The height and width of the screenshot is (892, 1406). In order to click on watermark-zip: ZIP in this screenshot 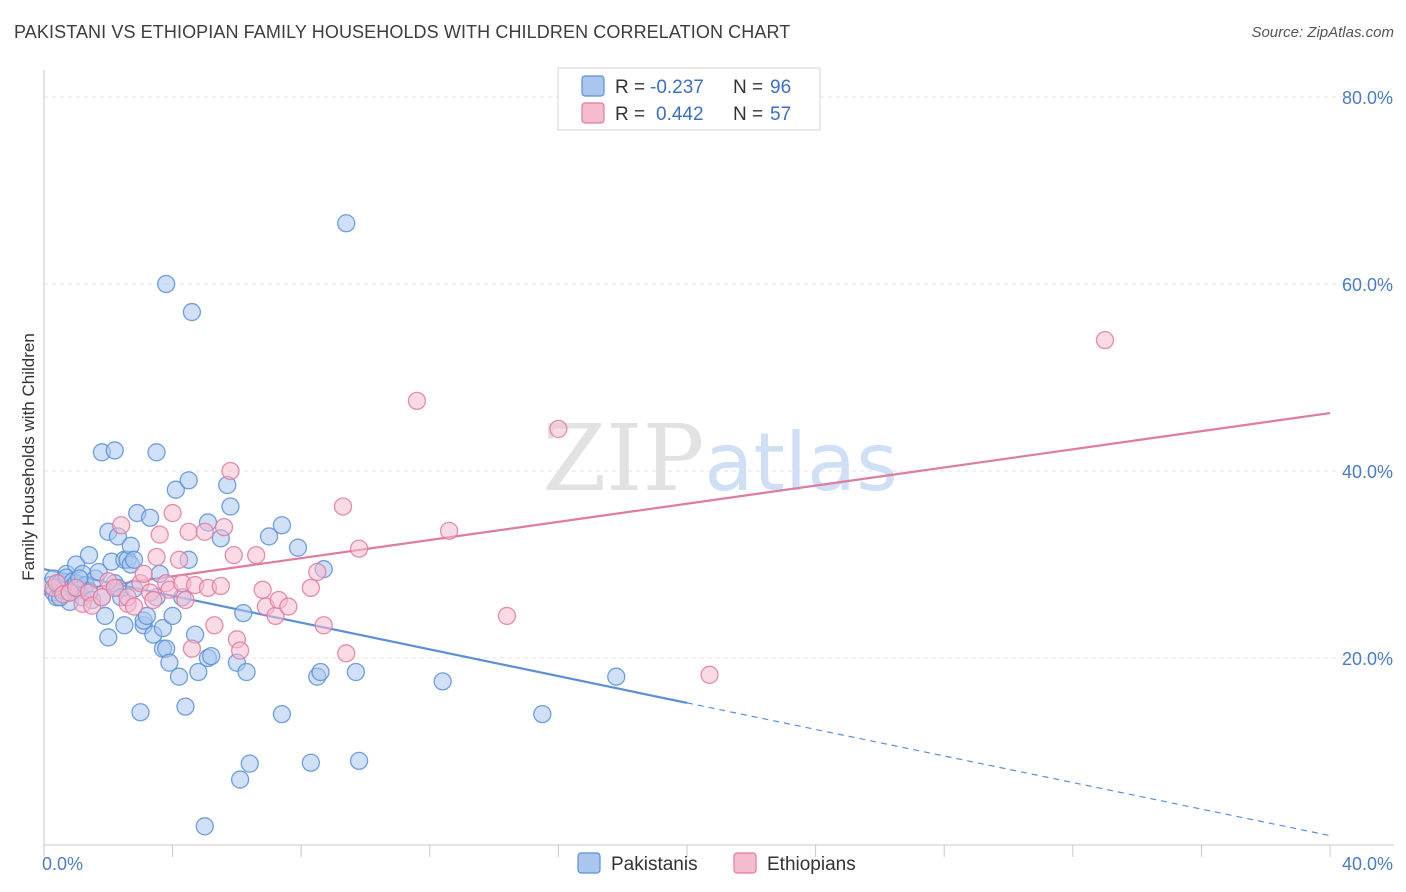, I will do `click(623, 458)`.